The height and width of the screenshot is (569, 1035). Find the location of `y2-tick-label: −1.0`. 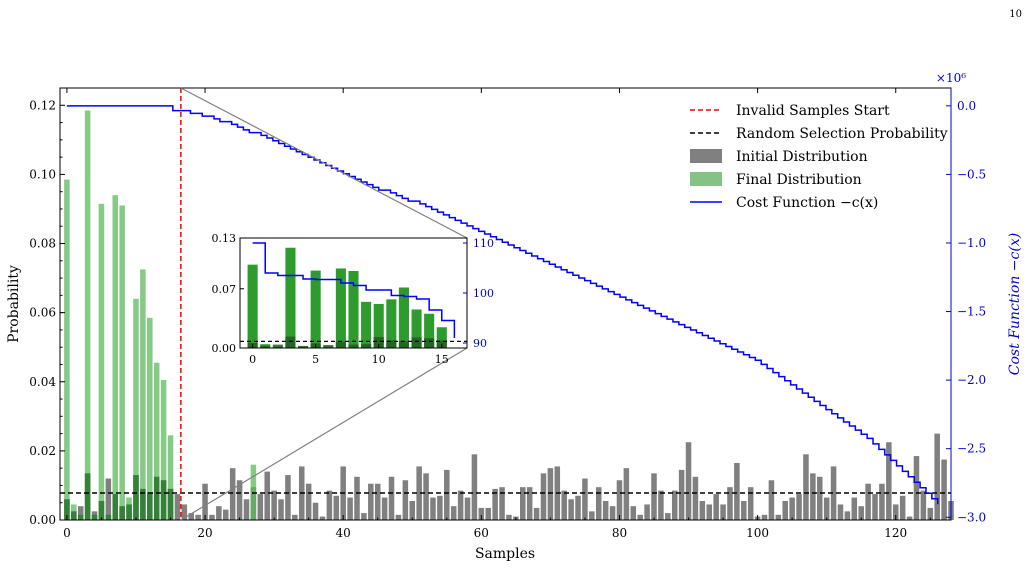

y2-tick-label: −1.0 is located at coordinates (971, 243).